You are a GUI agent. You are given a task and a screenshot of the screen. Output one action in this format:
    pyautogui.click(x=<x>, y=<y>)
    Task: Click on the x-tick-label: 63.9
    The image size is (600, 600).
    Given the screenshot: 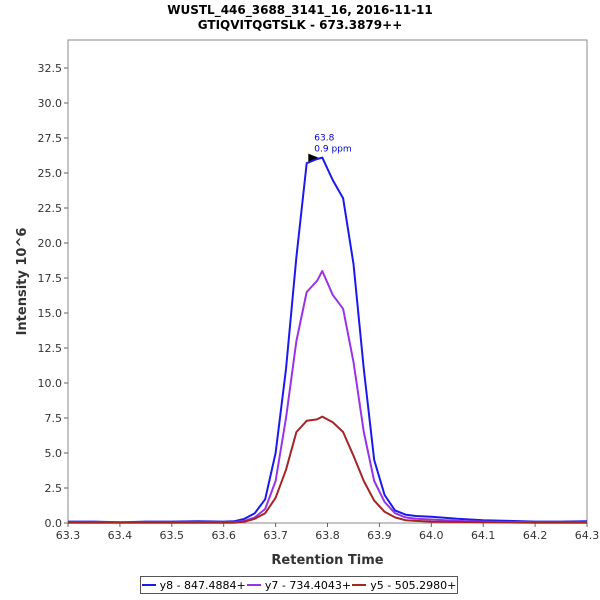 What is the action you would take?
    pyautogui.click(x=379, y=535)
    